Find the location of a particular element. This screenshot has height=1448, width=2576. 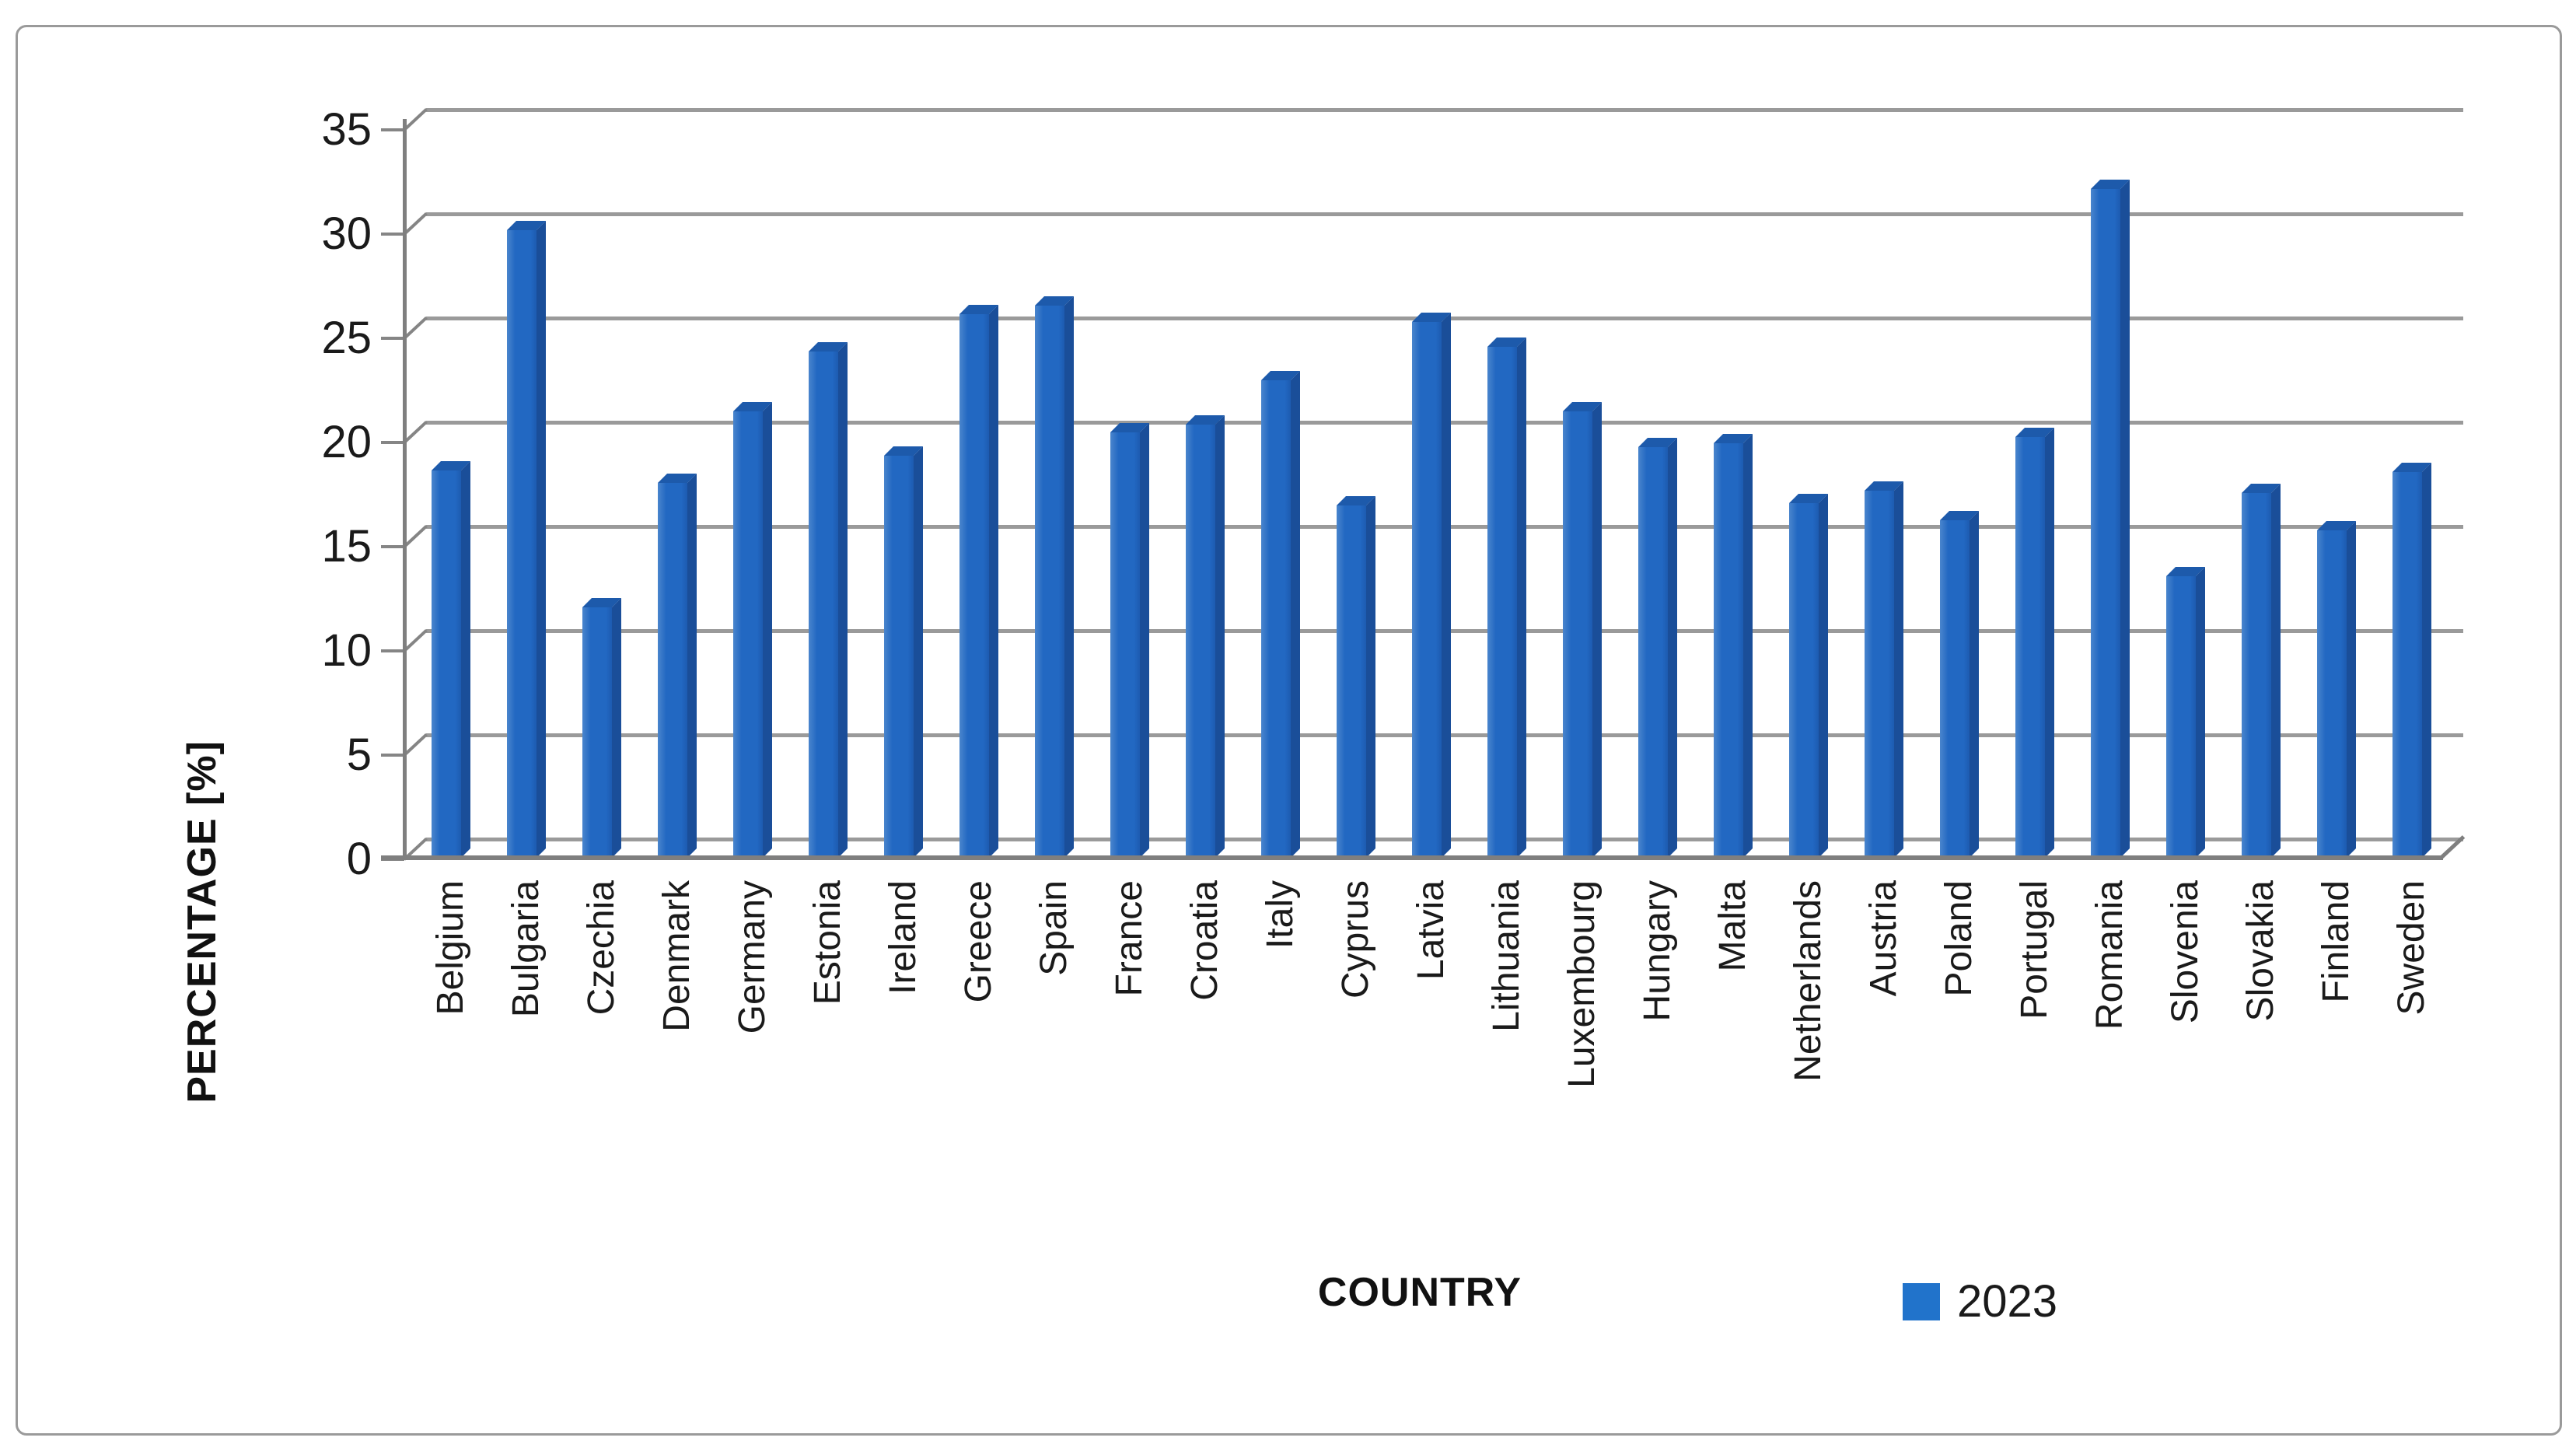

x-tick-label-germany: Germany is located at coordinates (752, 957).